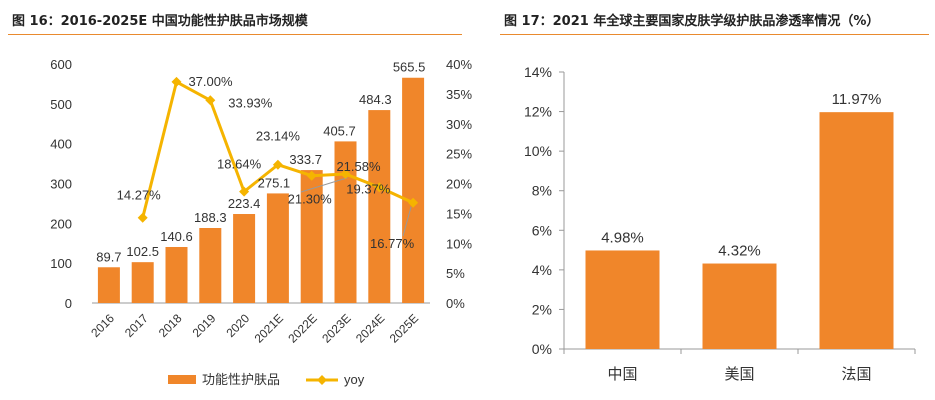  What do you see at coordinates (250, 102) in the screenshot?
I see `yoy-value-label: 33.93%` at bounding box center [250, 102].